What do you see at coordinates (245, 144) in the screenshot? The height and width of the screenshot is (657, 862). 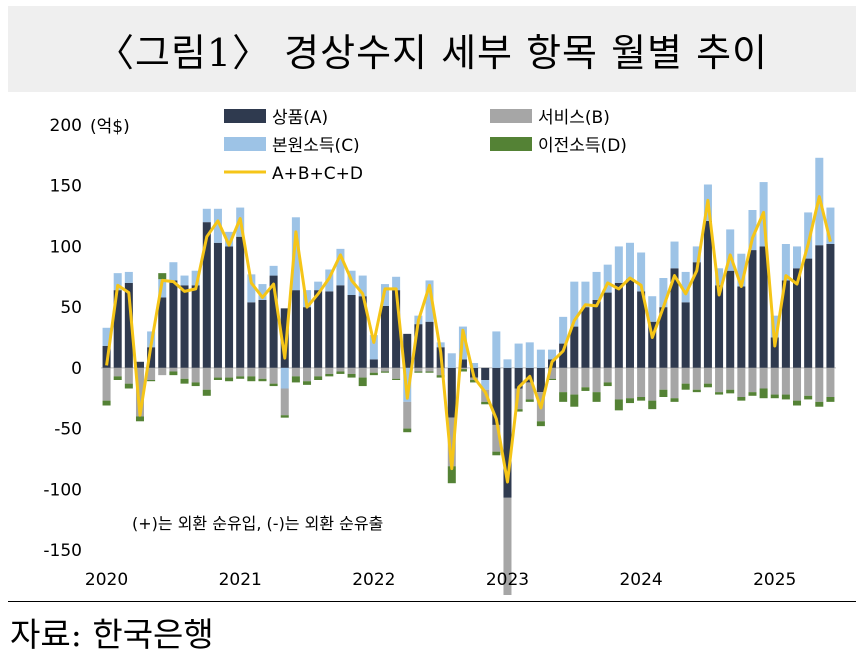 I see `legend-swatch-C` at bounding box center [245, 144].